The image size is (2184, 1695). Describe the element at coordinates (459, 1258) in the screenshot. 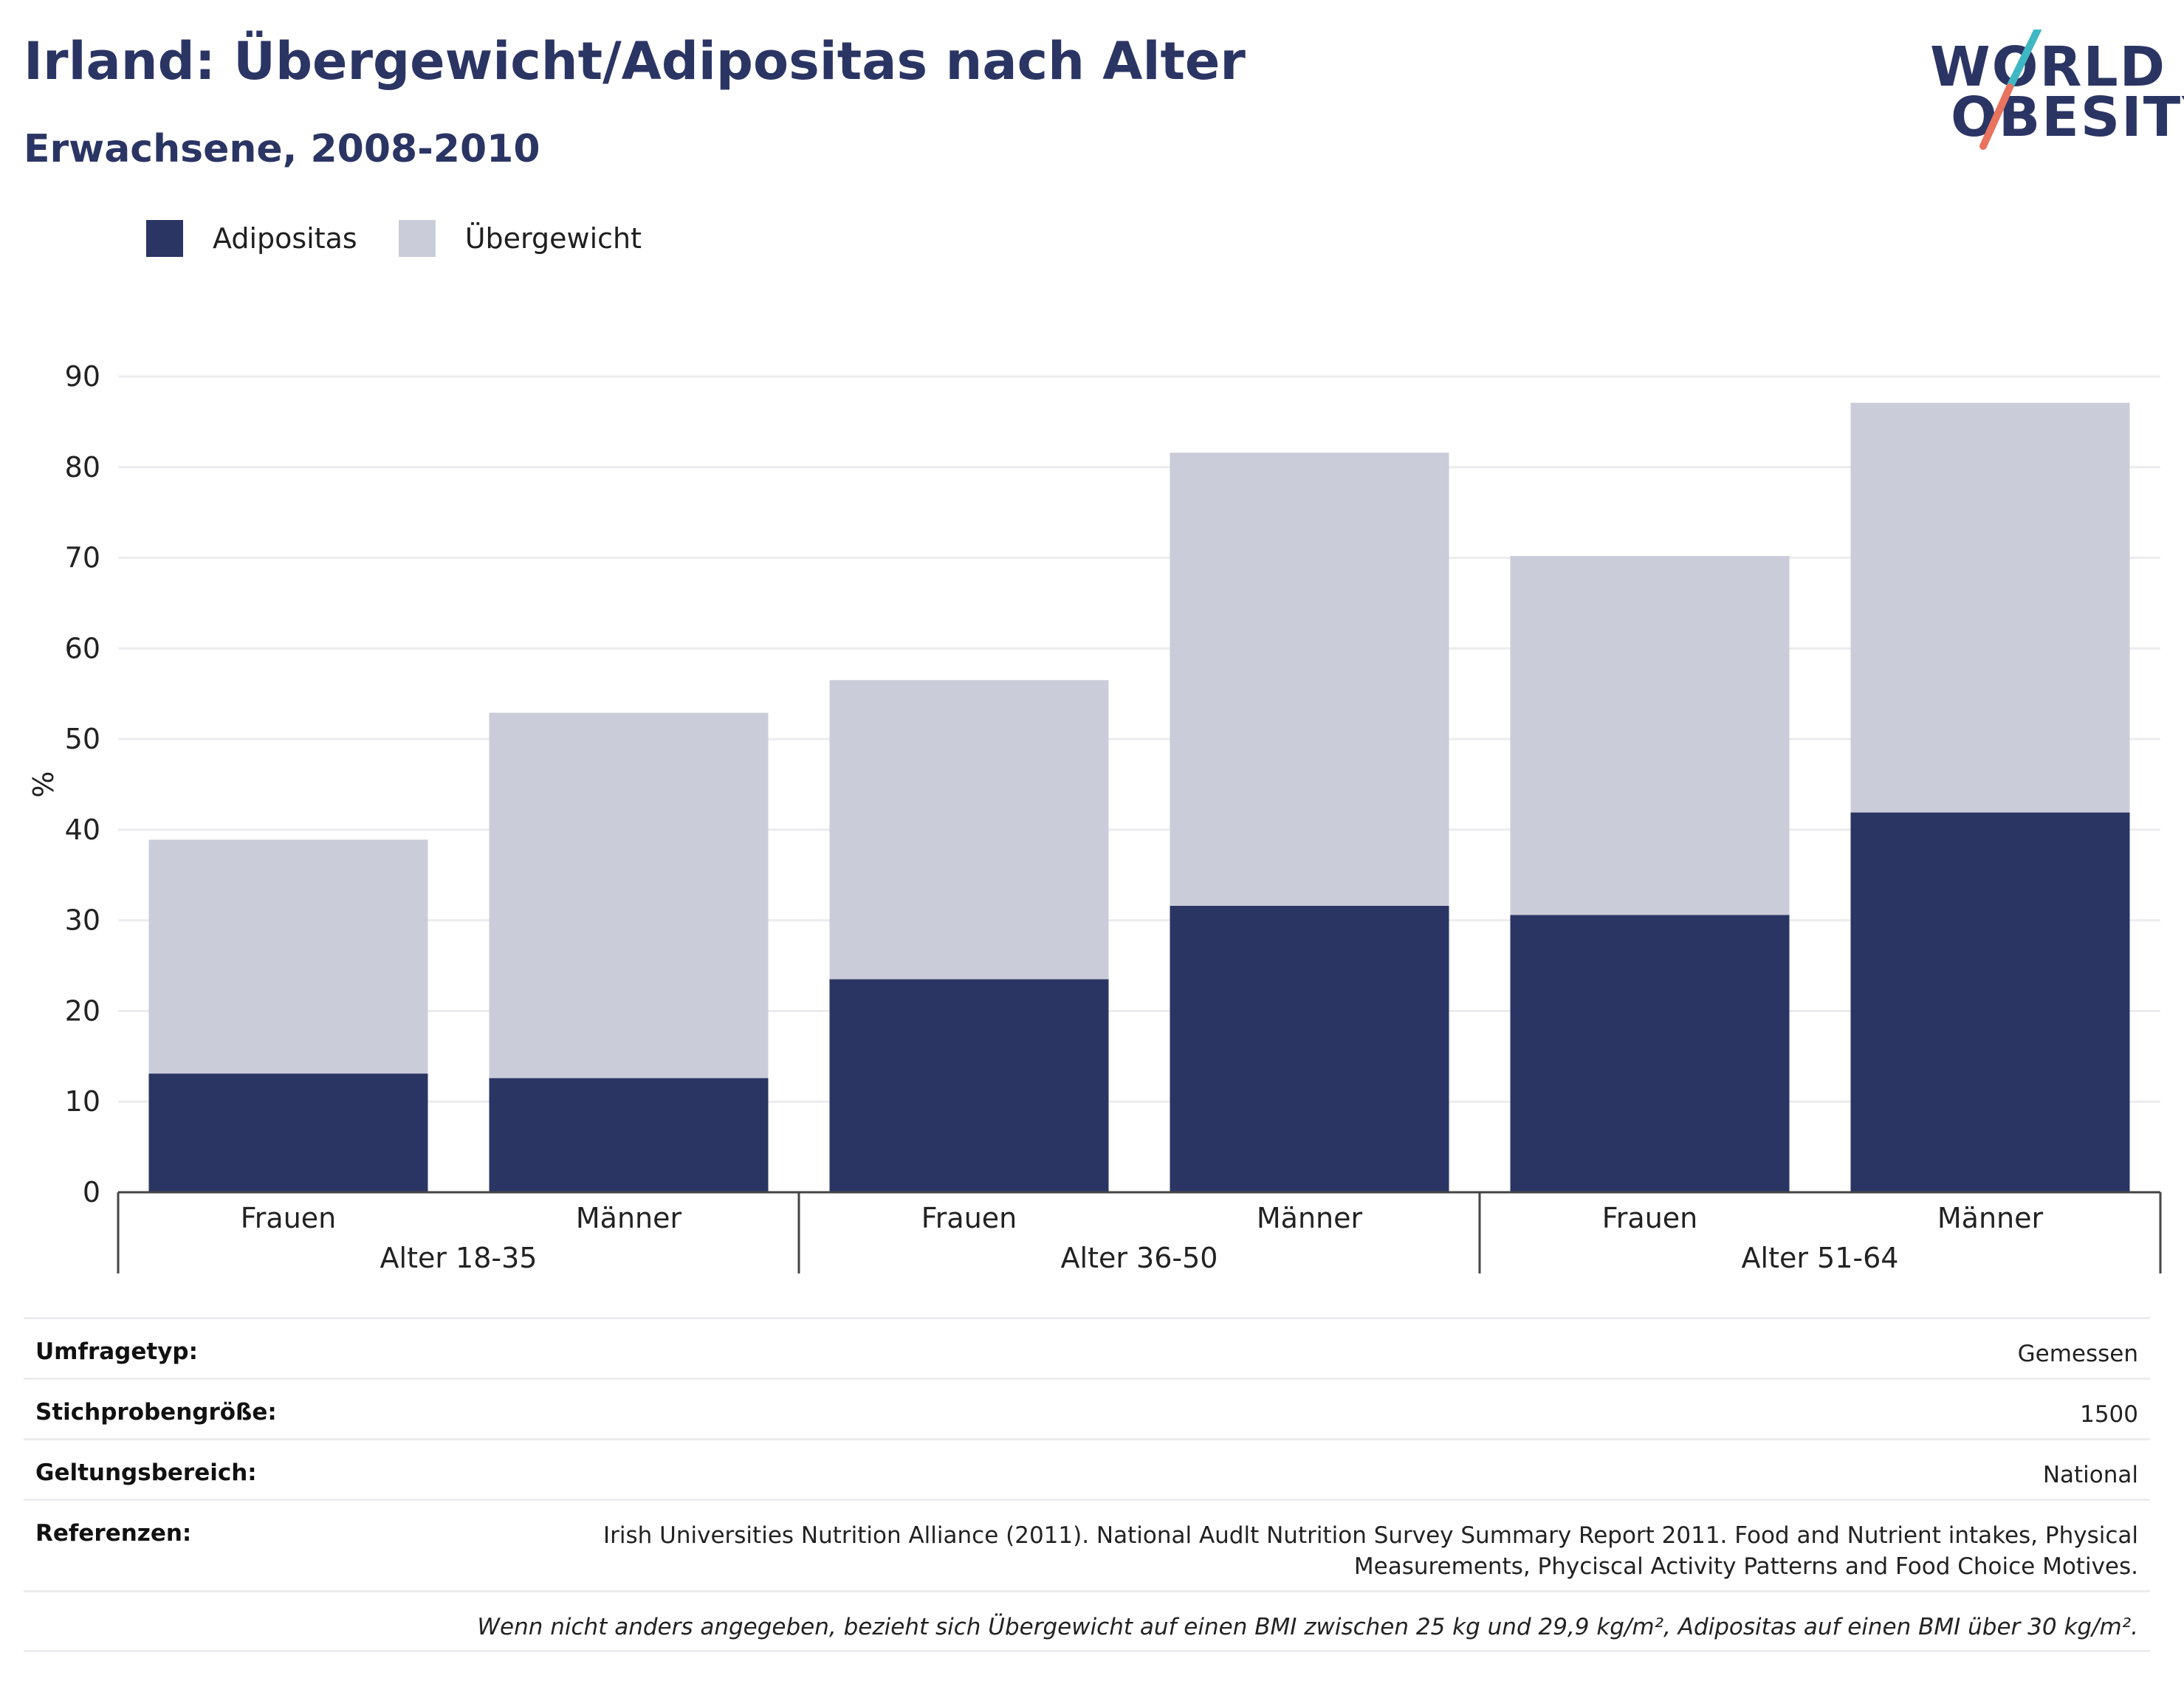

I see `x-group-label: Alter 18-35` at that location.